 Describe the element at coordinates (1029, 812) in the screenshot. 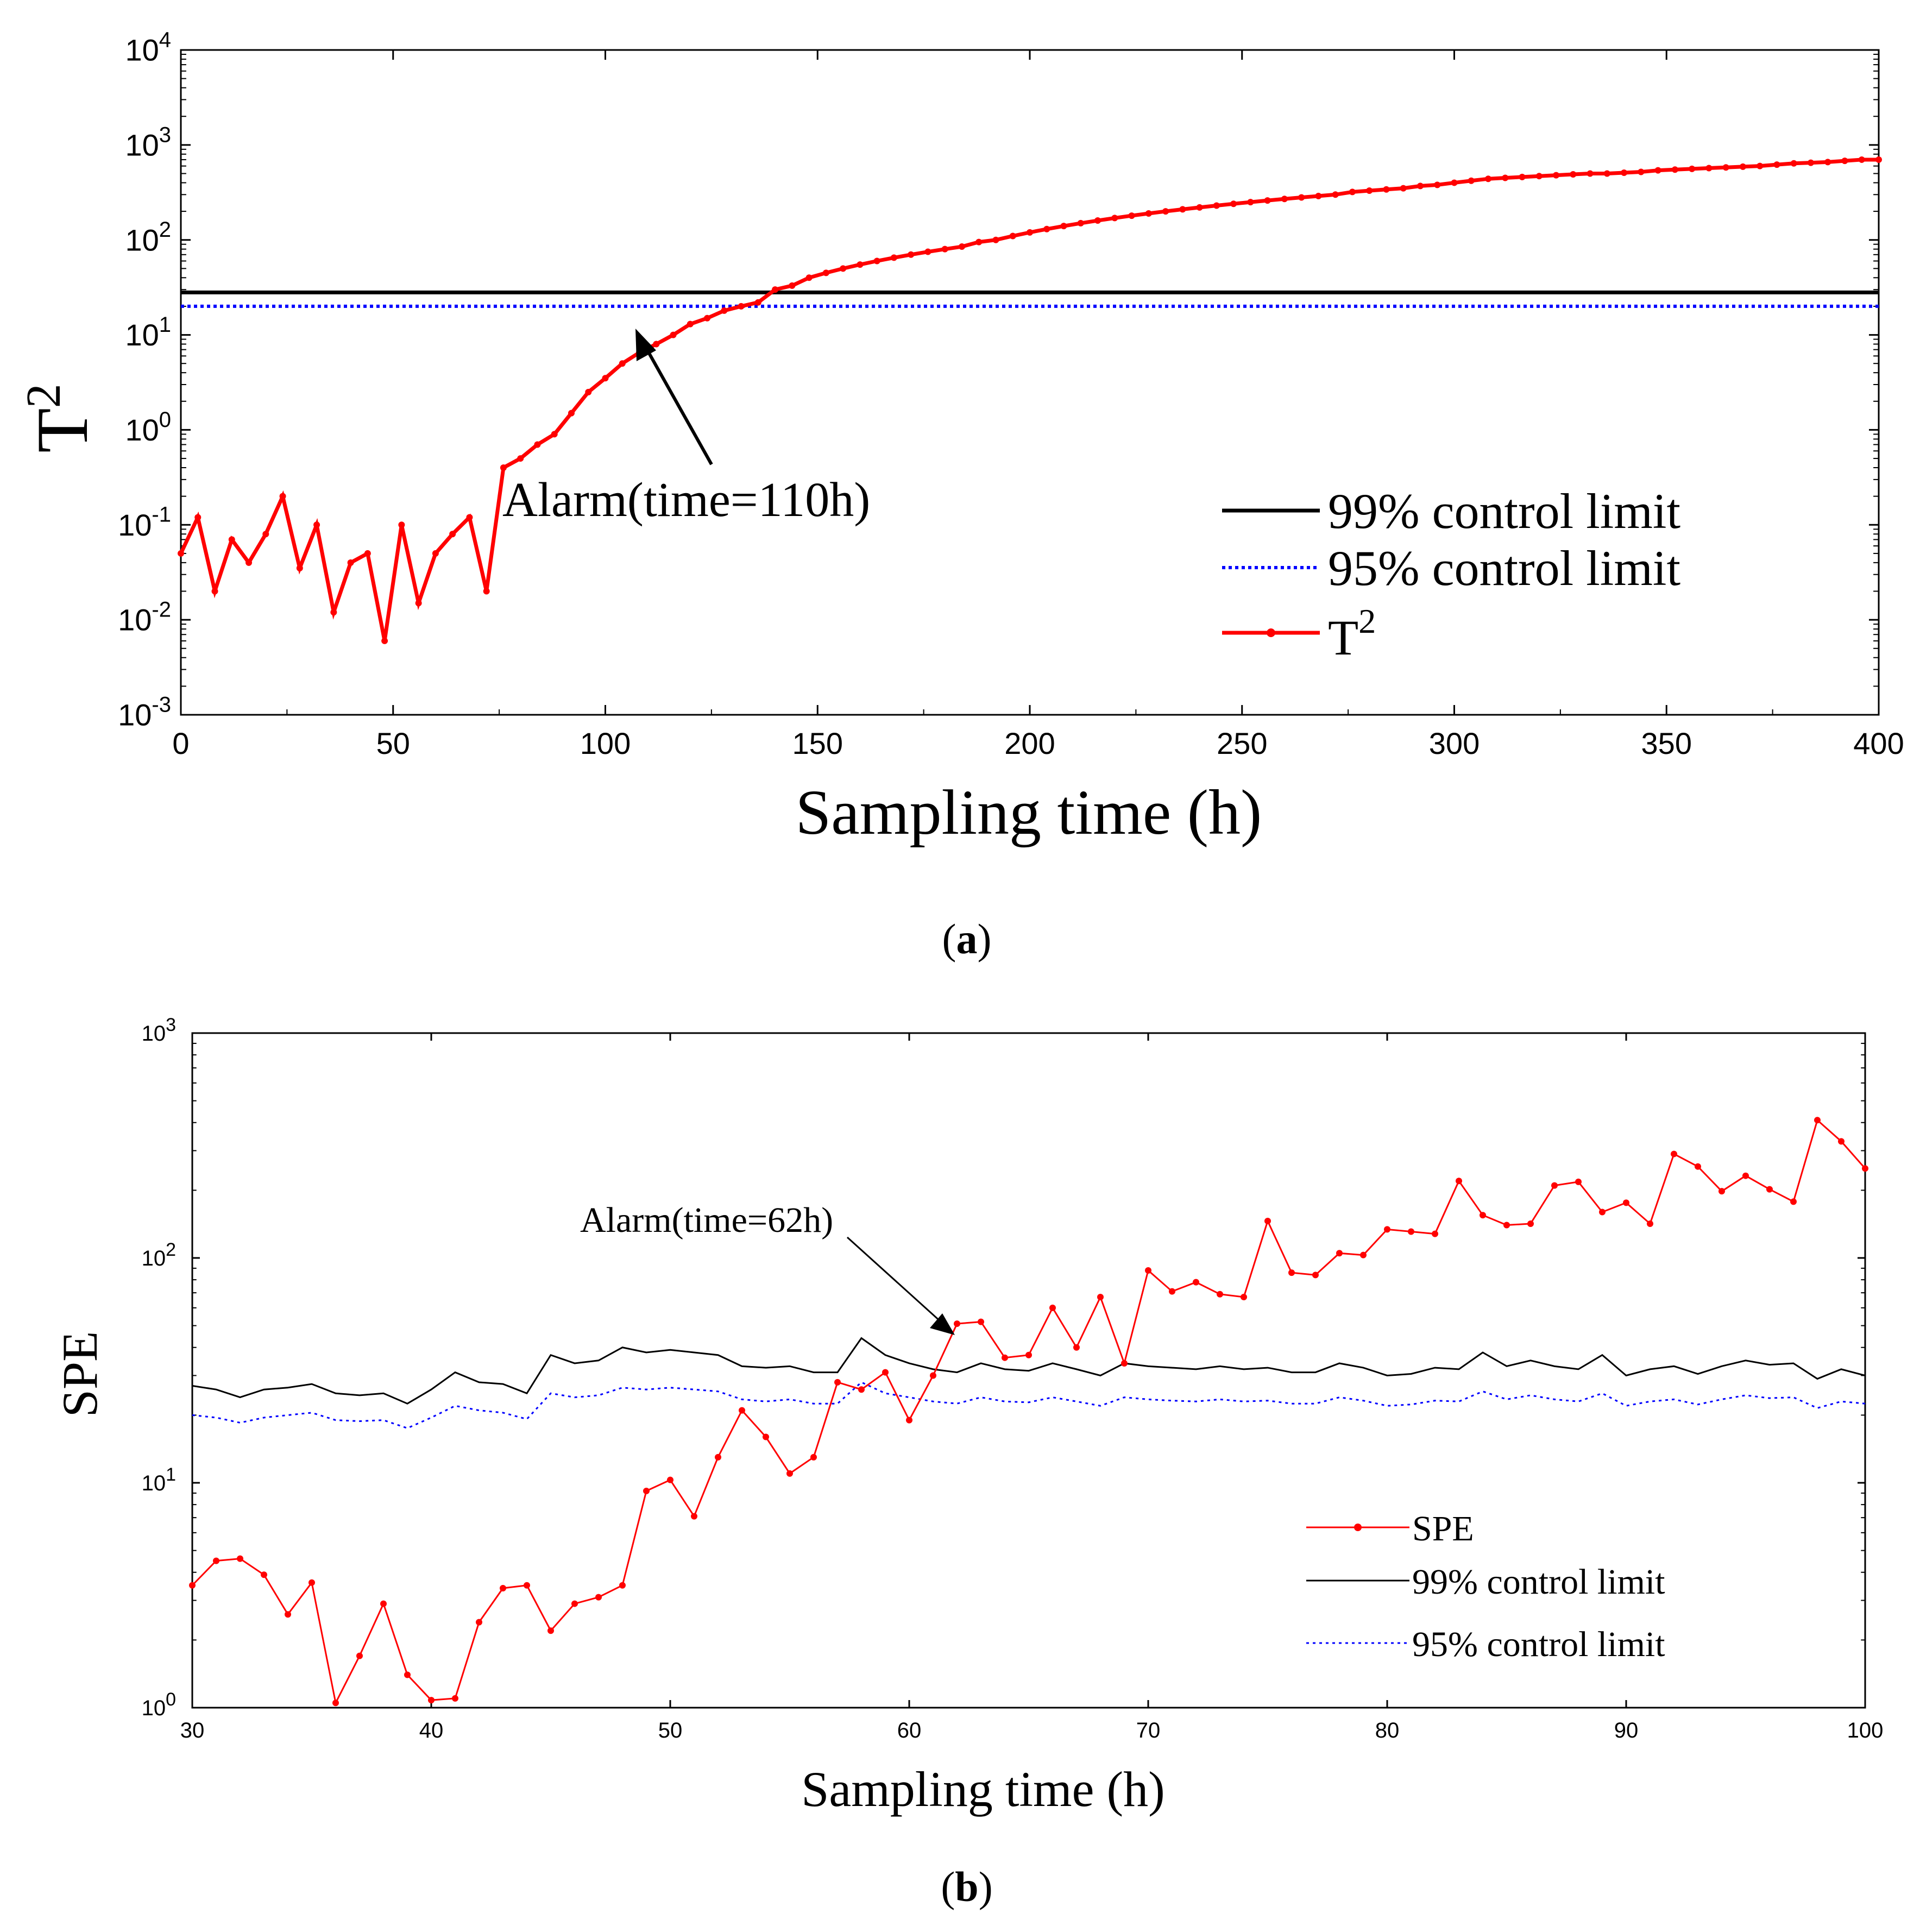

I see `x-axis-label-a: Sampling time (h)` at that location.